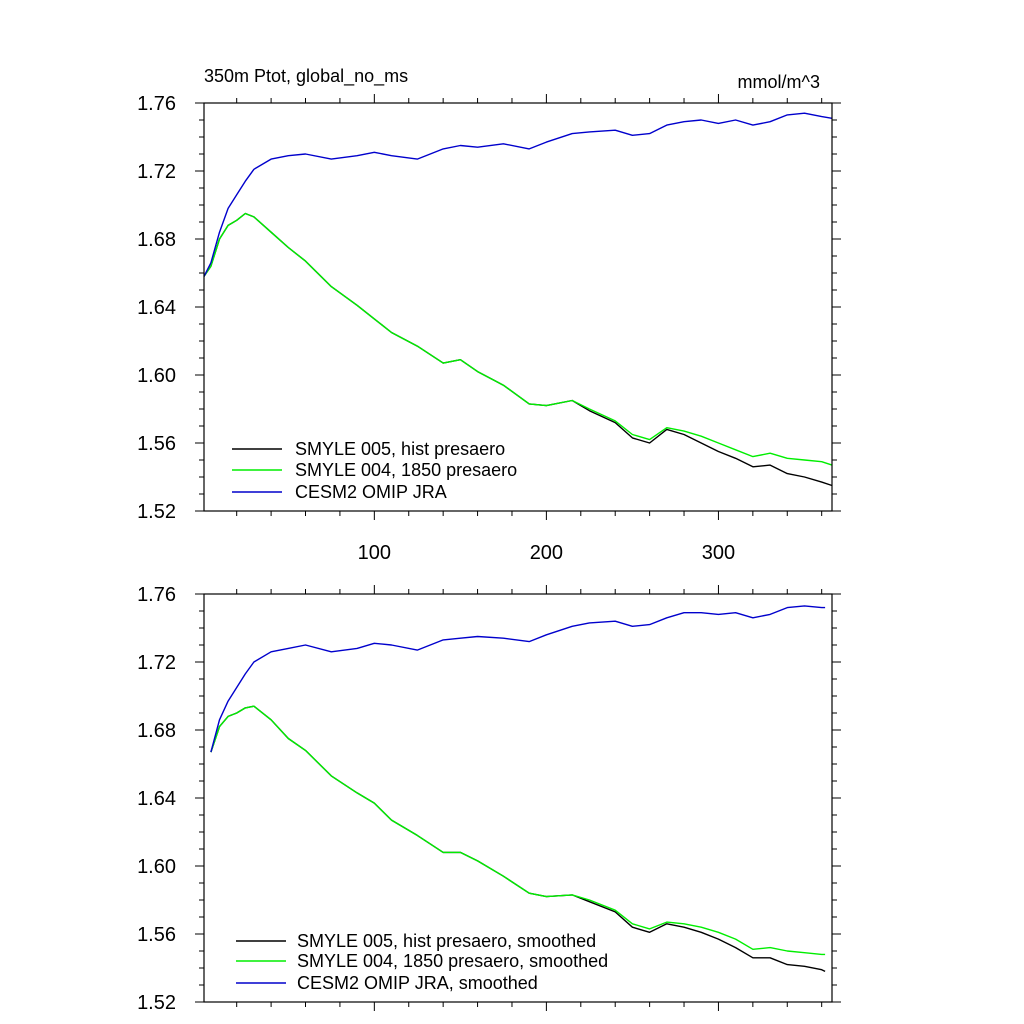 This screenshot has height=1024, width=1024. Describe the element at coordinates (371, 492) in the screenshot. I see `legend-label-cesm2: CESM2 OMIP JRA` at that location.